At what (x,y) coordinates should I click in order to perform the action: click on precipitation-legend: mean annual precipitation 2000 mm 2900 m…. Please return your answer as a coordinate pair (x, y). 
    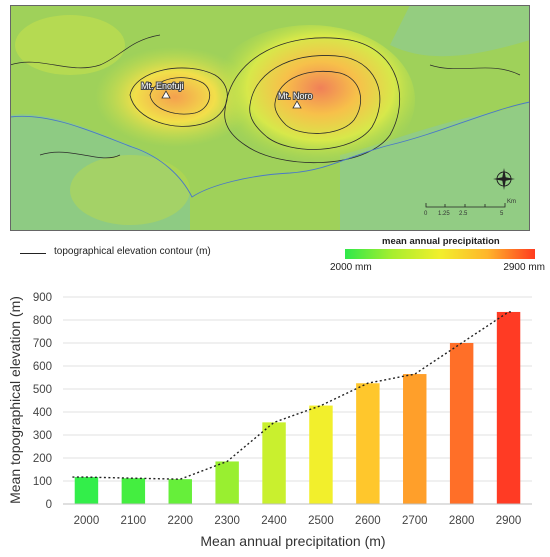
    Looking at the image, I should click on (437, 256).